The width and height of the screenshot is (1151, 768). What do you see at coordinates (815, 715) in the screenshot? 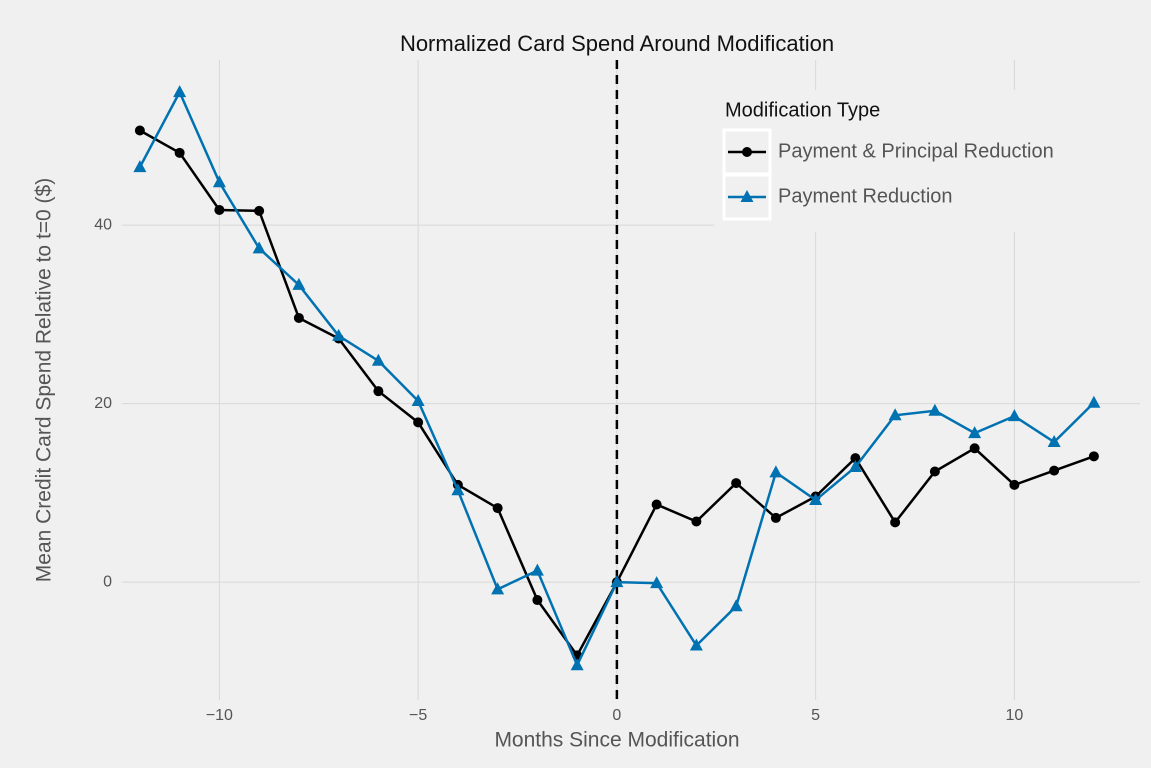
I see `x-tick-label: 5` at bounding box center [815, 715].